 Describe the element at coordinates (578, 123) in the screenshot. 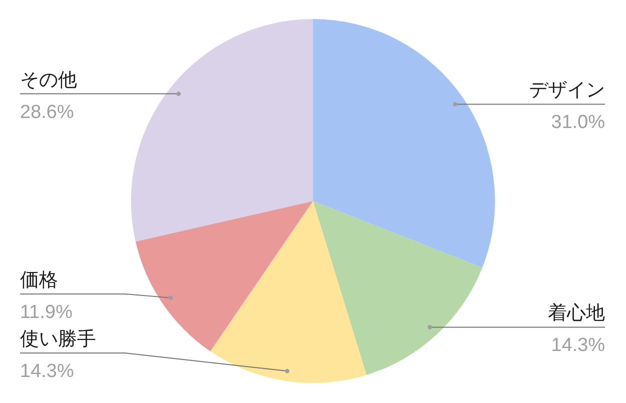

I see `data-label: 31.0%` at that location.